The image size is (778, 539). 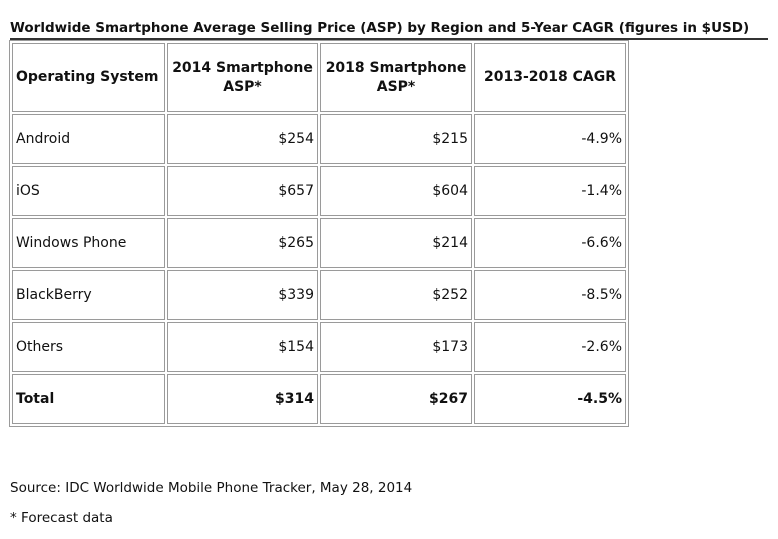 What do you see at coordinates (61, 518) in the screenshot?
I see `forecast-footnote: * Forecast data` at bounding box center [61, 518].